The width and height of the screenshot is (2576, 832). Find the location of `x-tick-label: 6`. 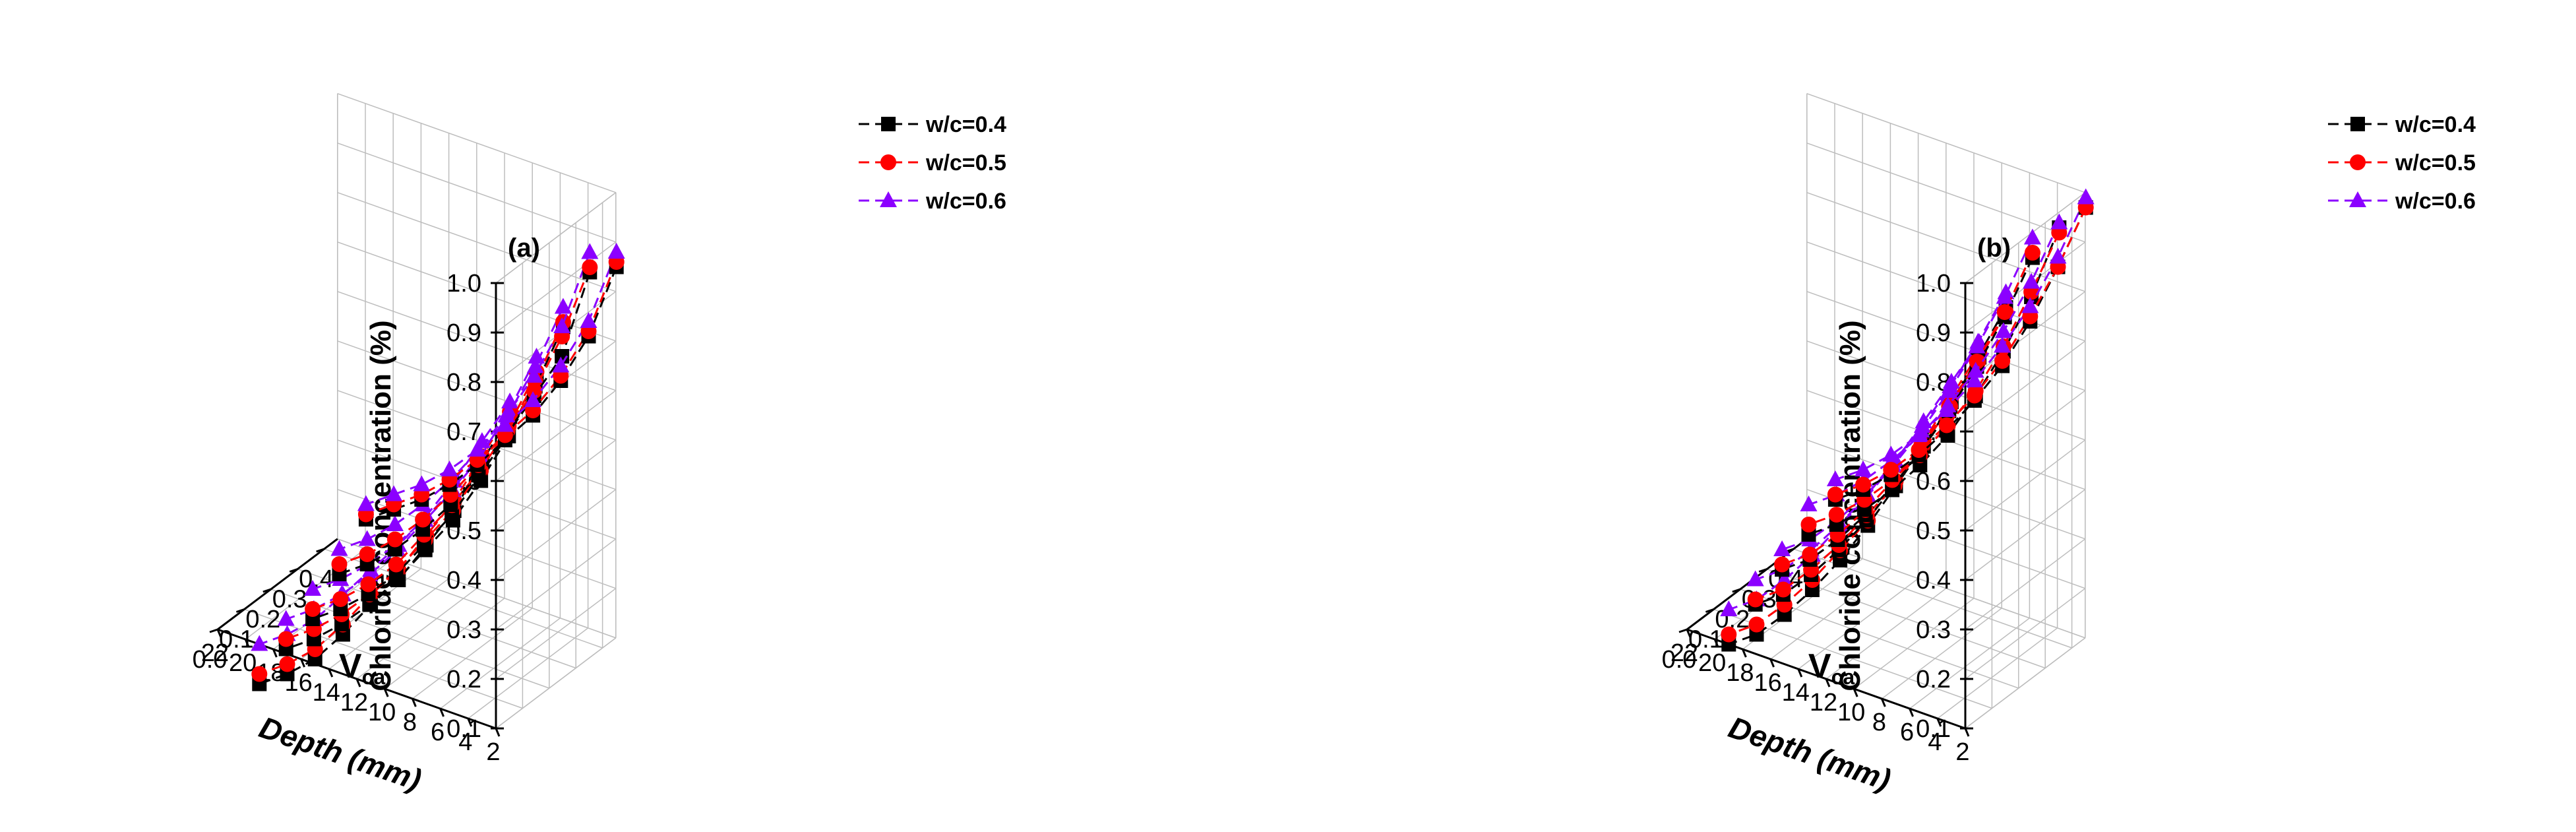

x-tick-label: 6 is located at coordinates (438, 732).